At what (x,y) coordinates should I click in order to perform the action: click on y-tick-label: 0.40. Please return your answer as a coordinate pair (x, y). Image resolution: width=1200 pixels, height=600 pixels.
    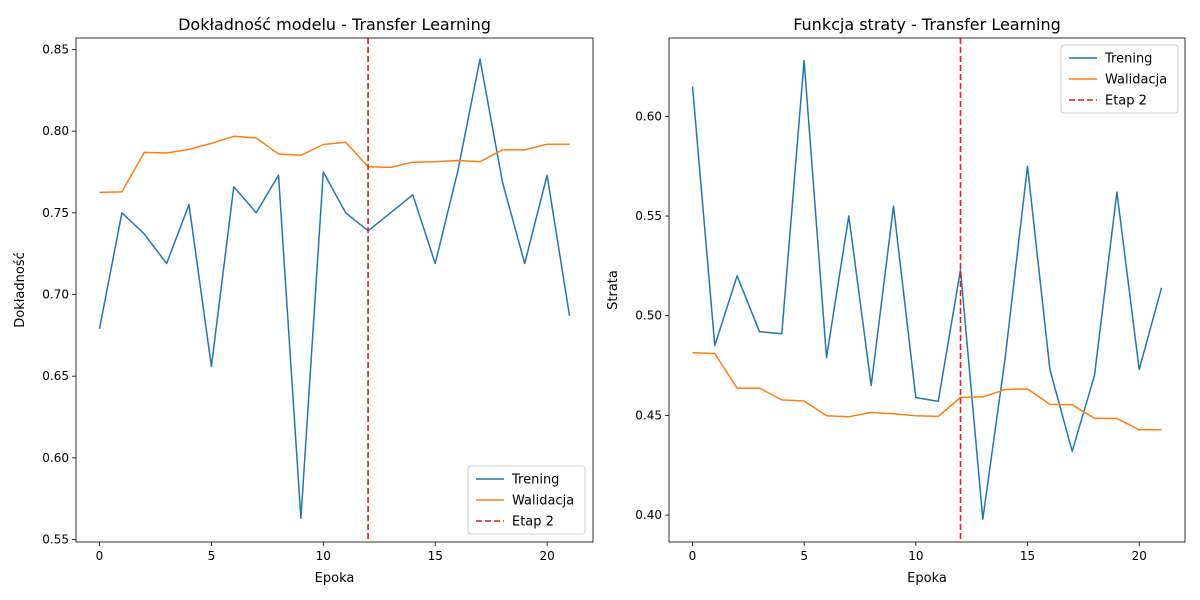
    Looking at the image, I should click on (648, 515).